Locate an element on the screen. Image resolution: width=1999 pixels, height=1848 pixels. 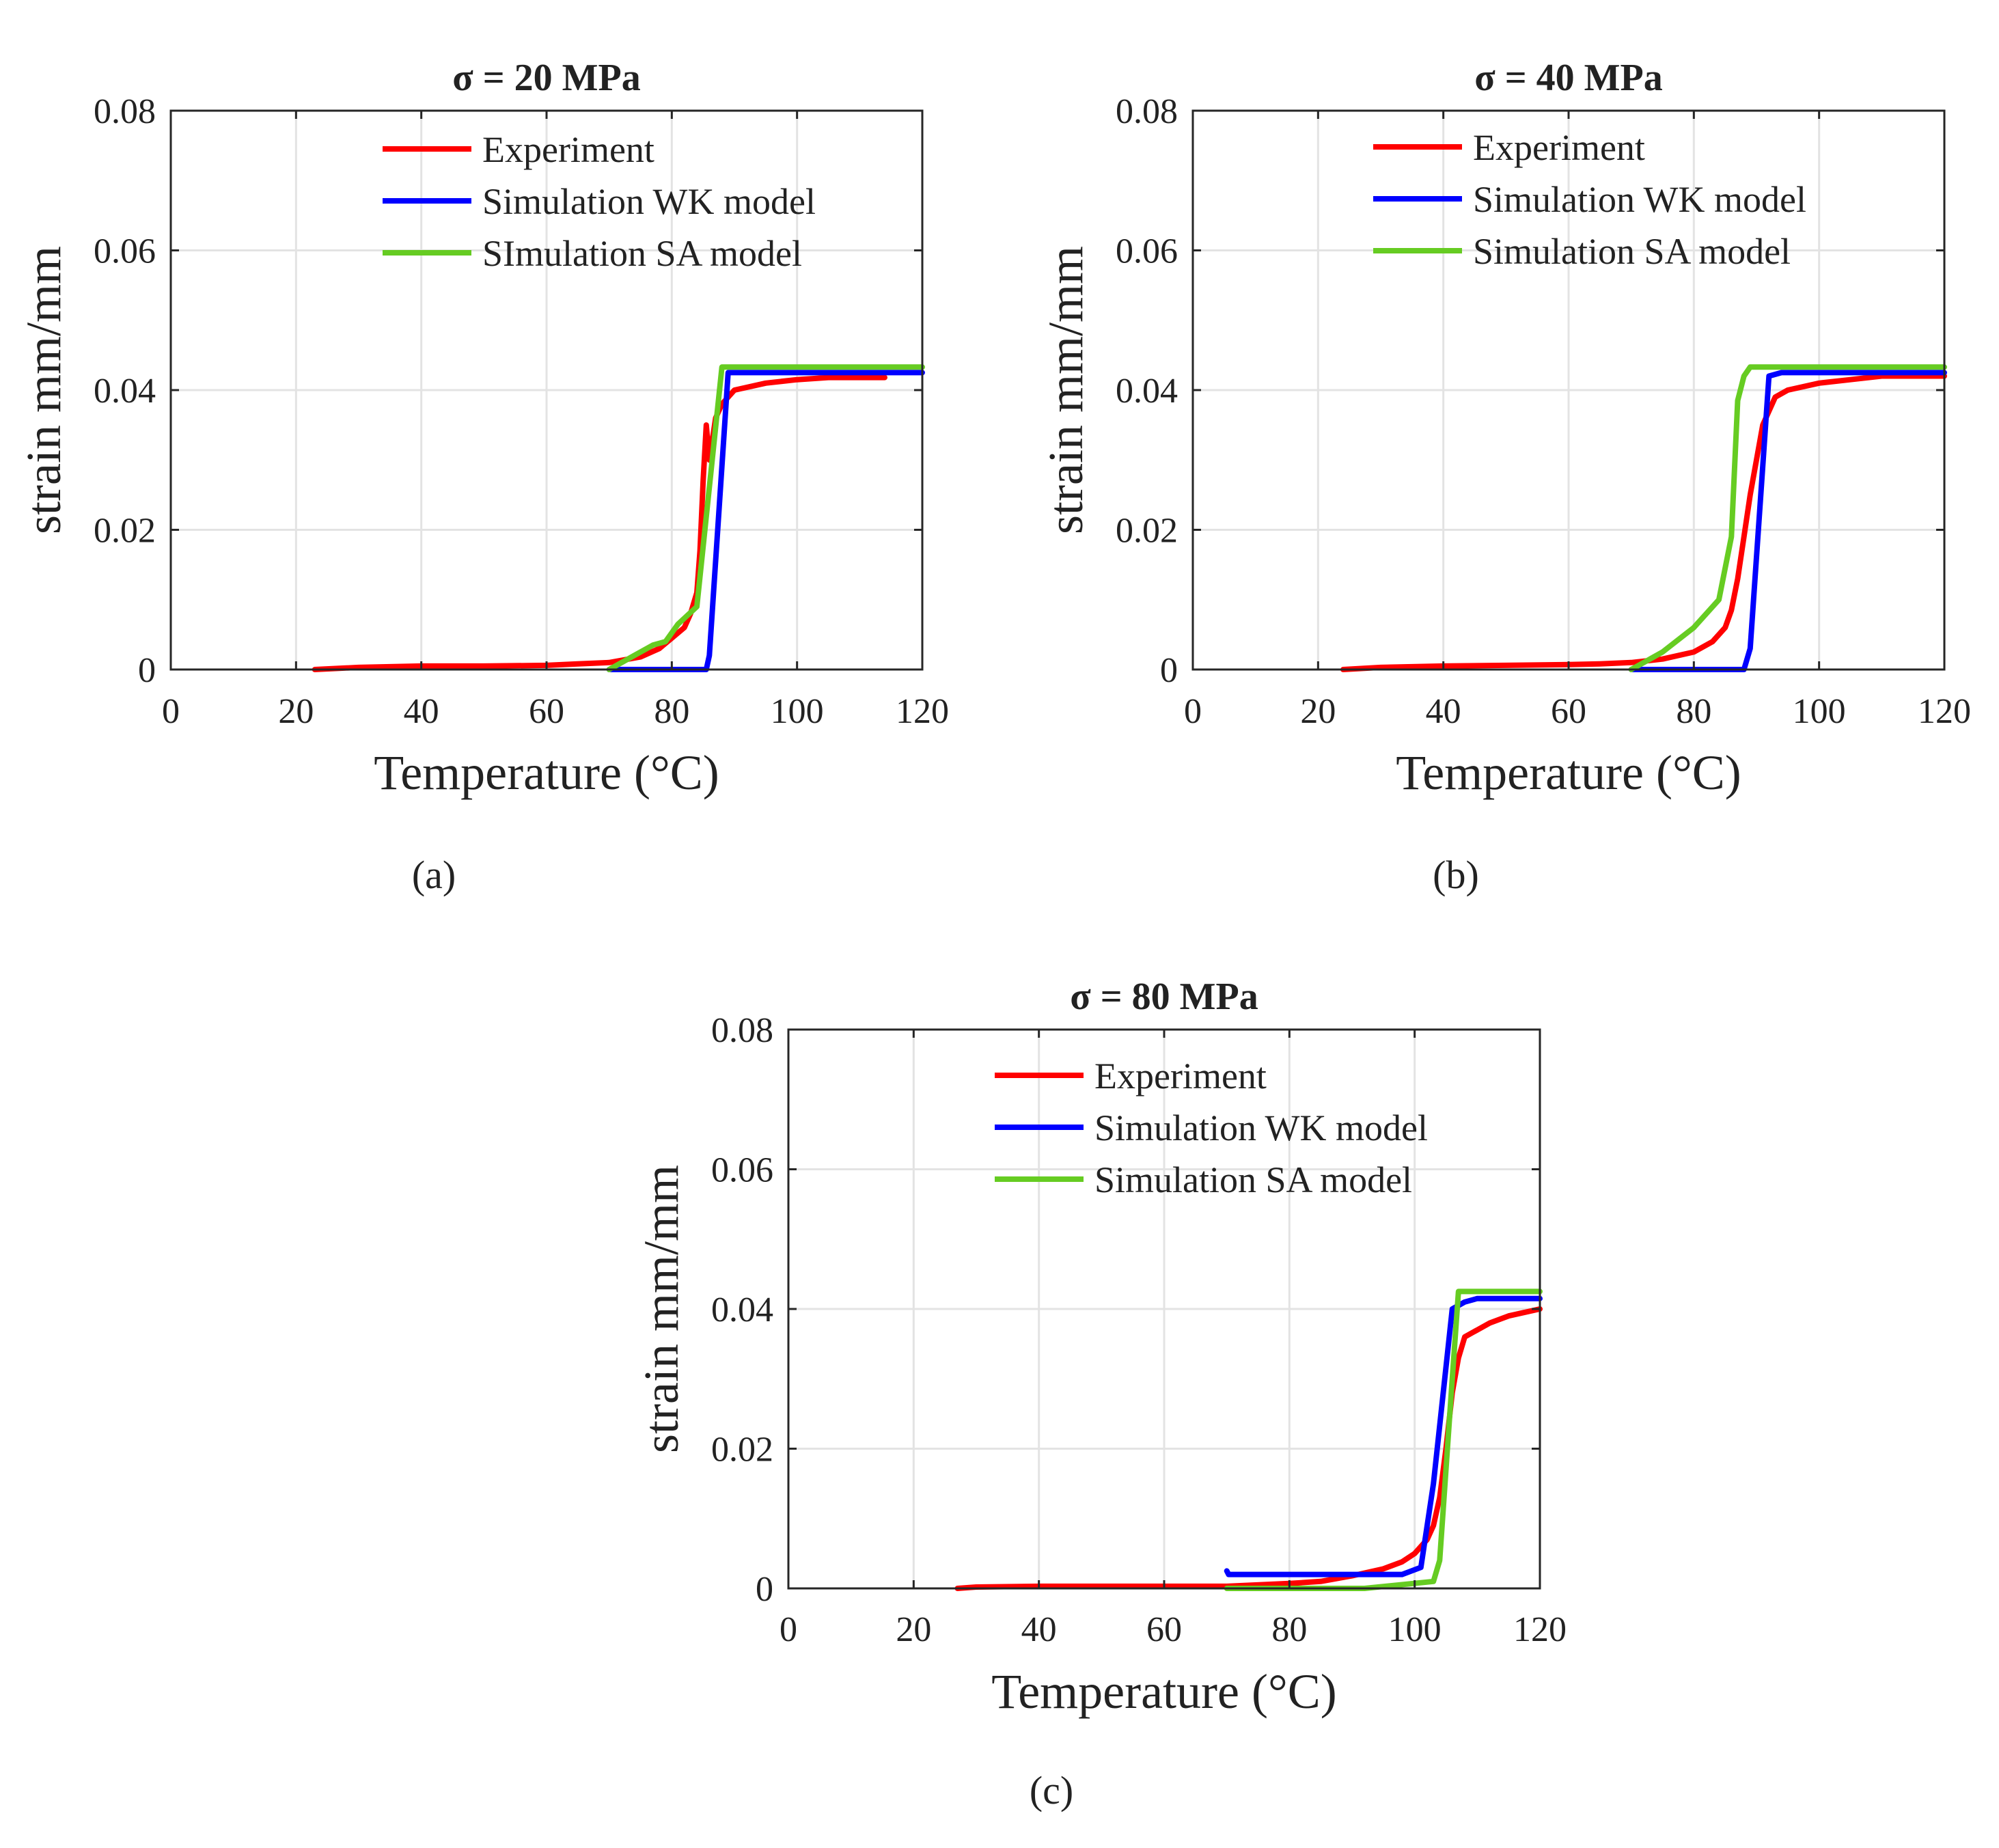
legend-label: SImulation SA model is located at coordinates (642, 254).